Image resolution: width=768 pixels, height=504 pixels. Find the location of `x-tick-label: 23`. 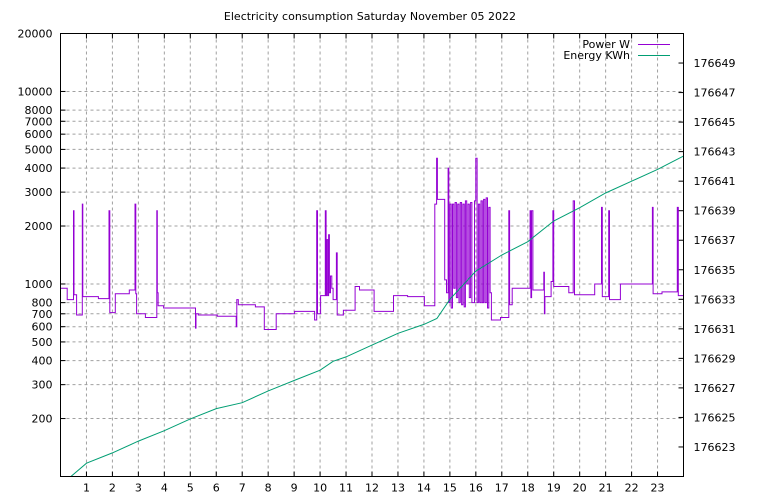

x-tick-label: 23 is located at coordinates (658, 488).